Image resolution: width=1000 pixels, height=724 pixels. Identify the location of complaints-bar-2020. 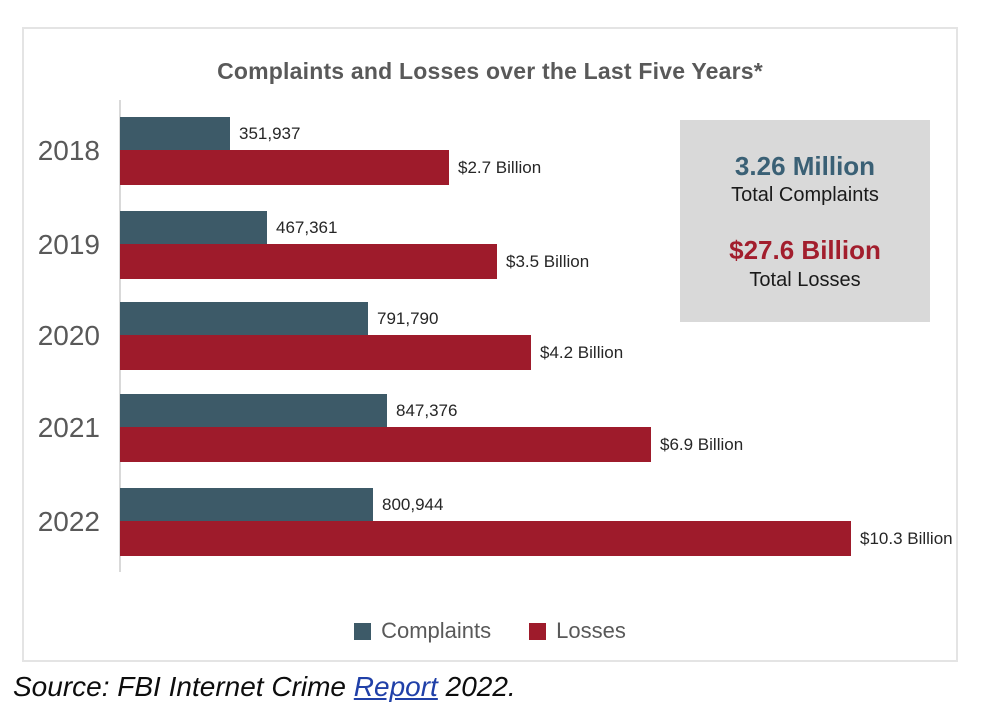
(244, 318).